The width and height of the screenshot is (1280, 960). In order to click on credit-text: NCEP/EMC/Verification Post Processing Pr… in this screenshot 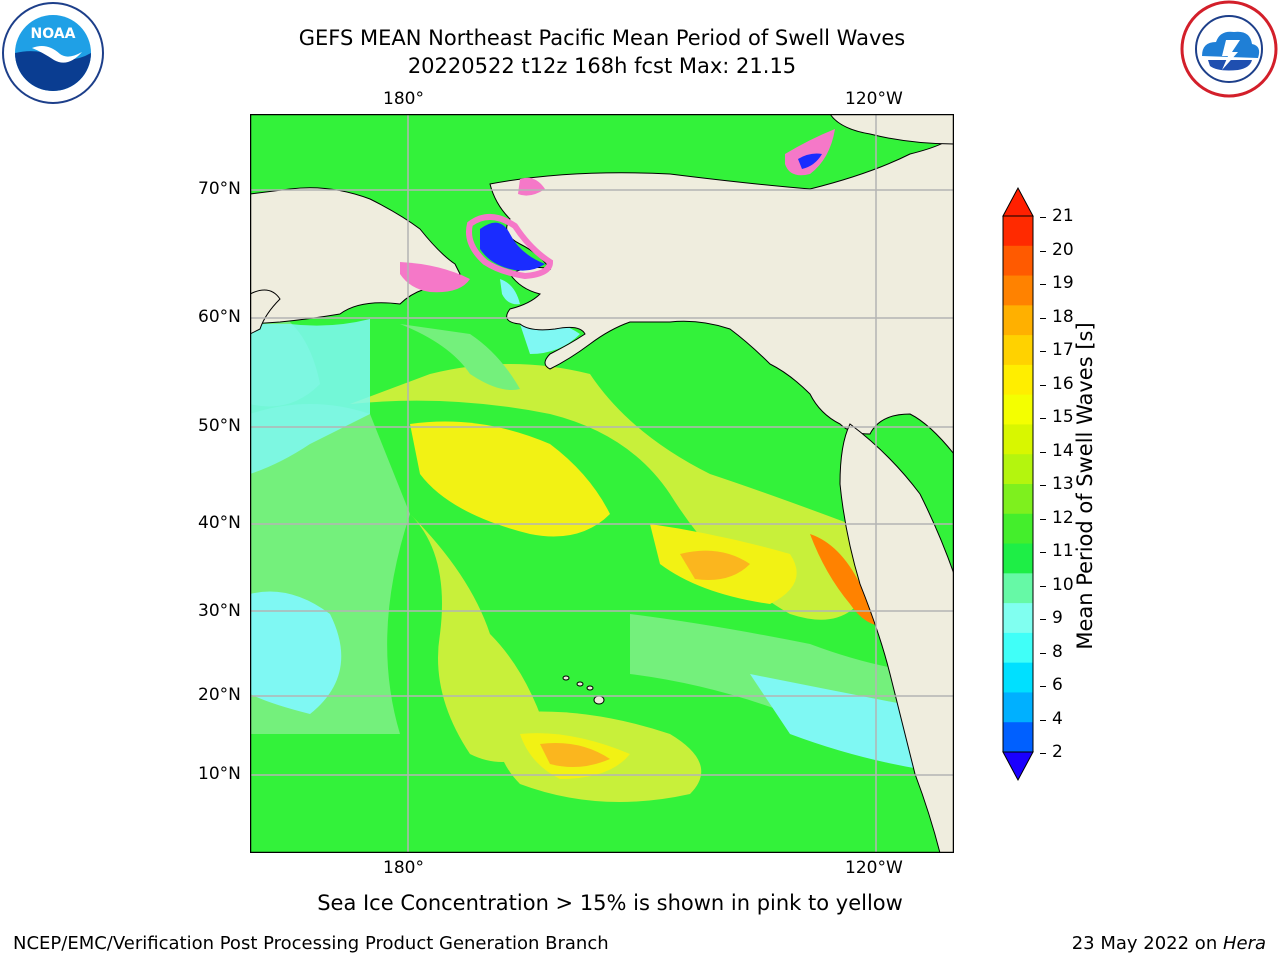, I will do `click(311, 943)`.